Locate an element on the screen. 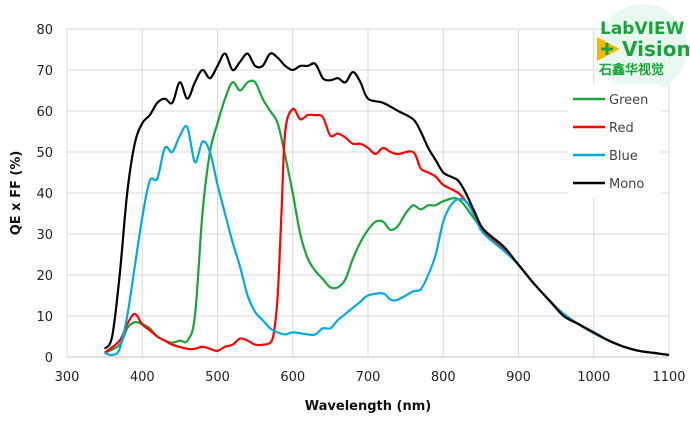  logo-text-vision: Vision is located at coordinates (656, 49).